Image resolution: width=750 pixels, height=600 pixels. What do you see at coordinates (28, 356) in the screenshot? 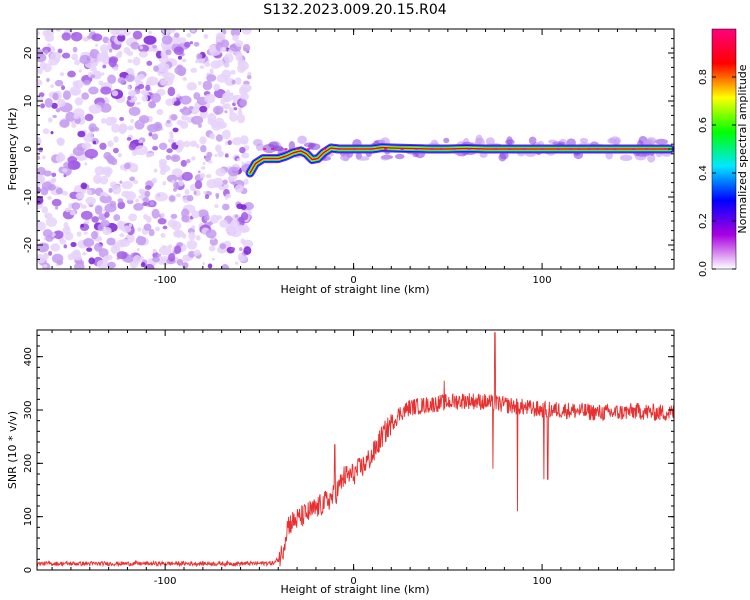
I see `y-tick-label: 400` at bounding box center [28, 356].